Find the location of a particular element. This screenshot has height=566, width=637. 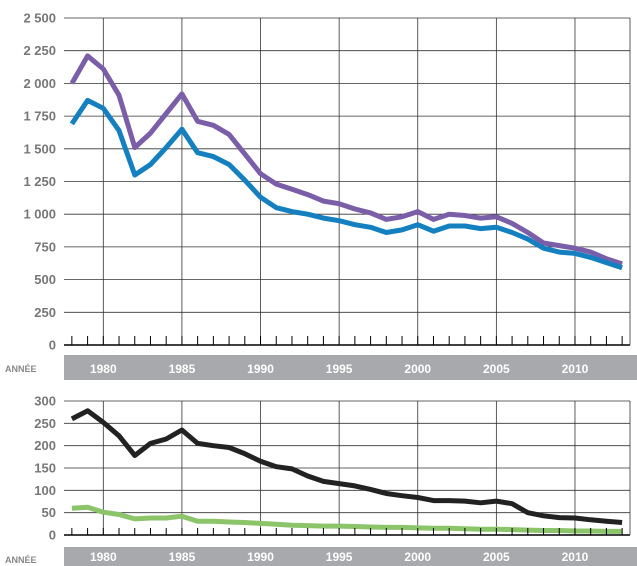

top-minor-ticks is located at coordinates (347, 340).